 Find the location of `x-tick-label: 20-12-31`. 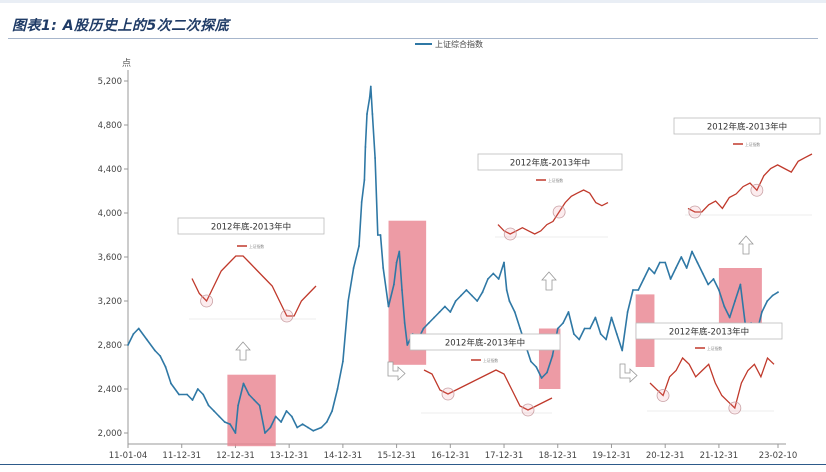

x-tick-label: 20-12-31 is located at coordinates (665, 456).